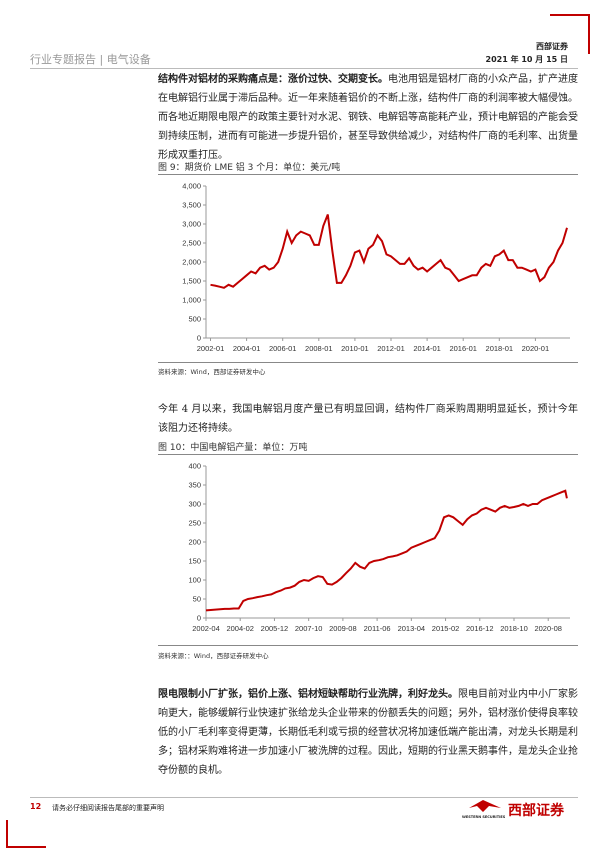 This screenshot has height=848, width=600. Describe the element at coordinates (194, 504) in the screenshot. I see `y-tick-label: 300` at that location.